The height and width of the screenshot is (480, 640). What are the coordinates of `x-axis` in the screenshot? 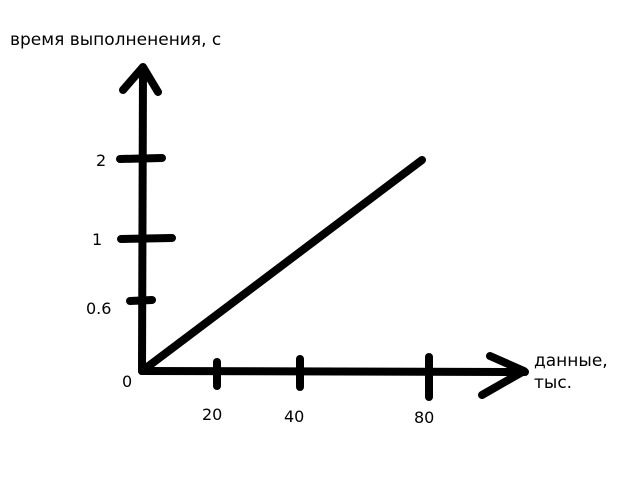 It's located at (333, 371).